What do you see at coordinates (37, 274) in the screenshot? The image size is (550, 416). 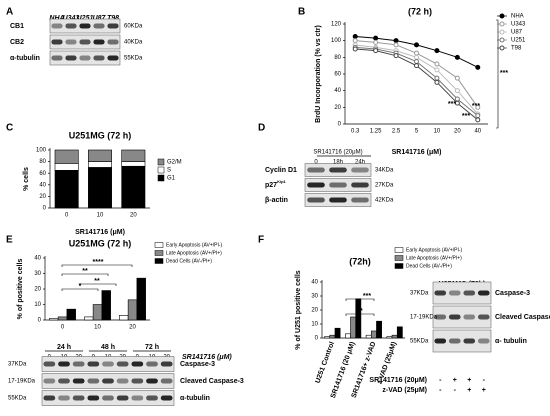 I see `y-tick-label: 30` at bounding box center [37, 274].